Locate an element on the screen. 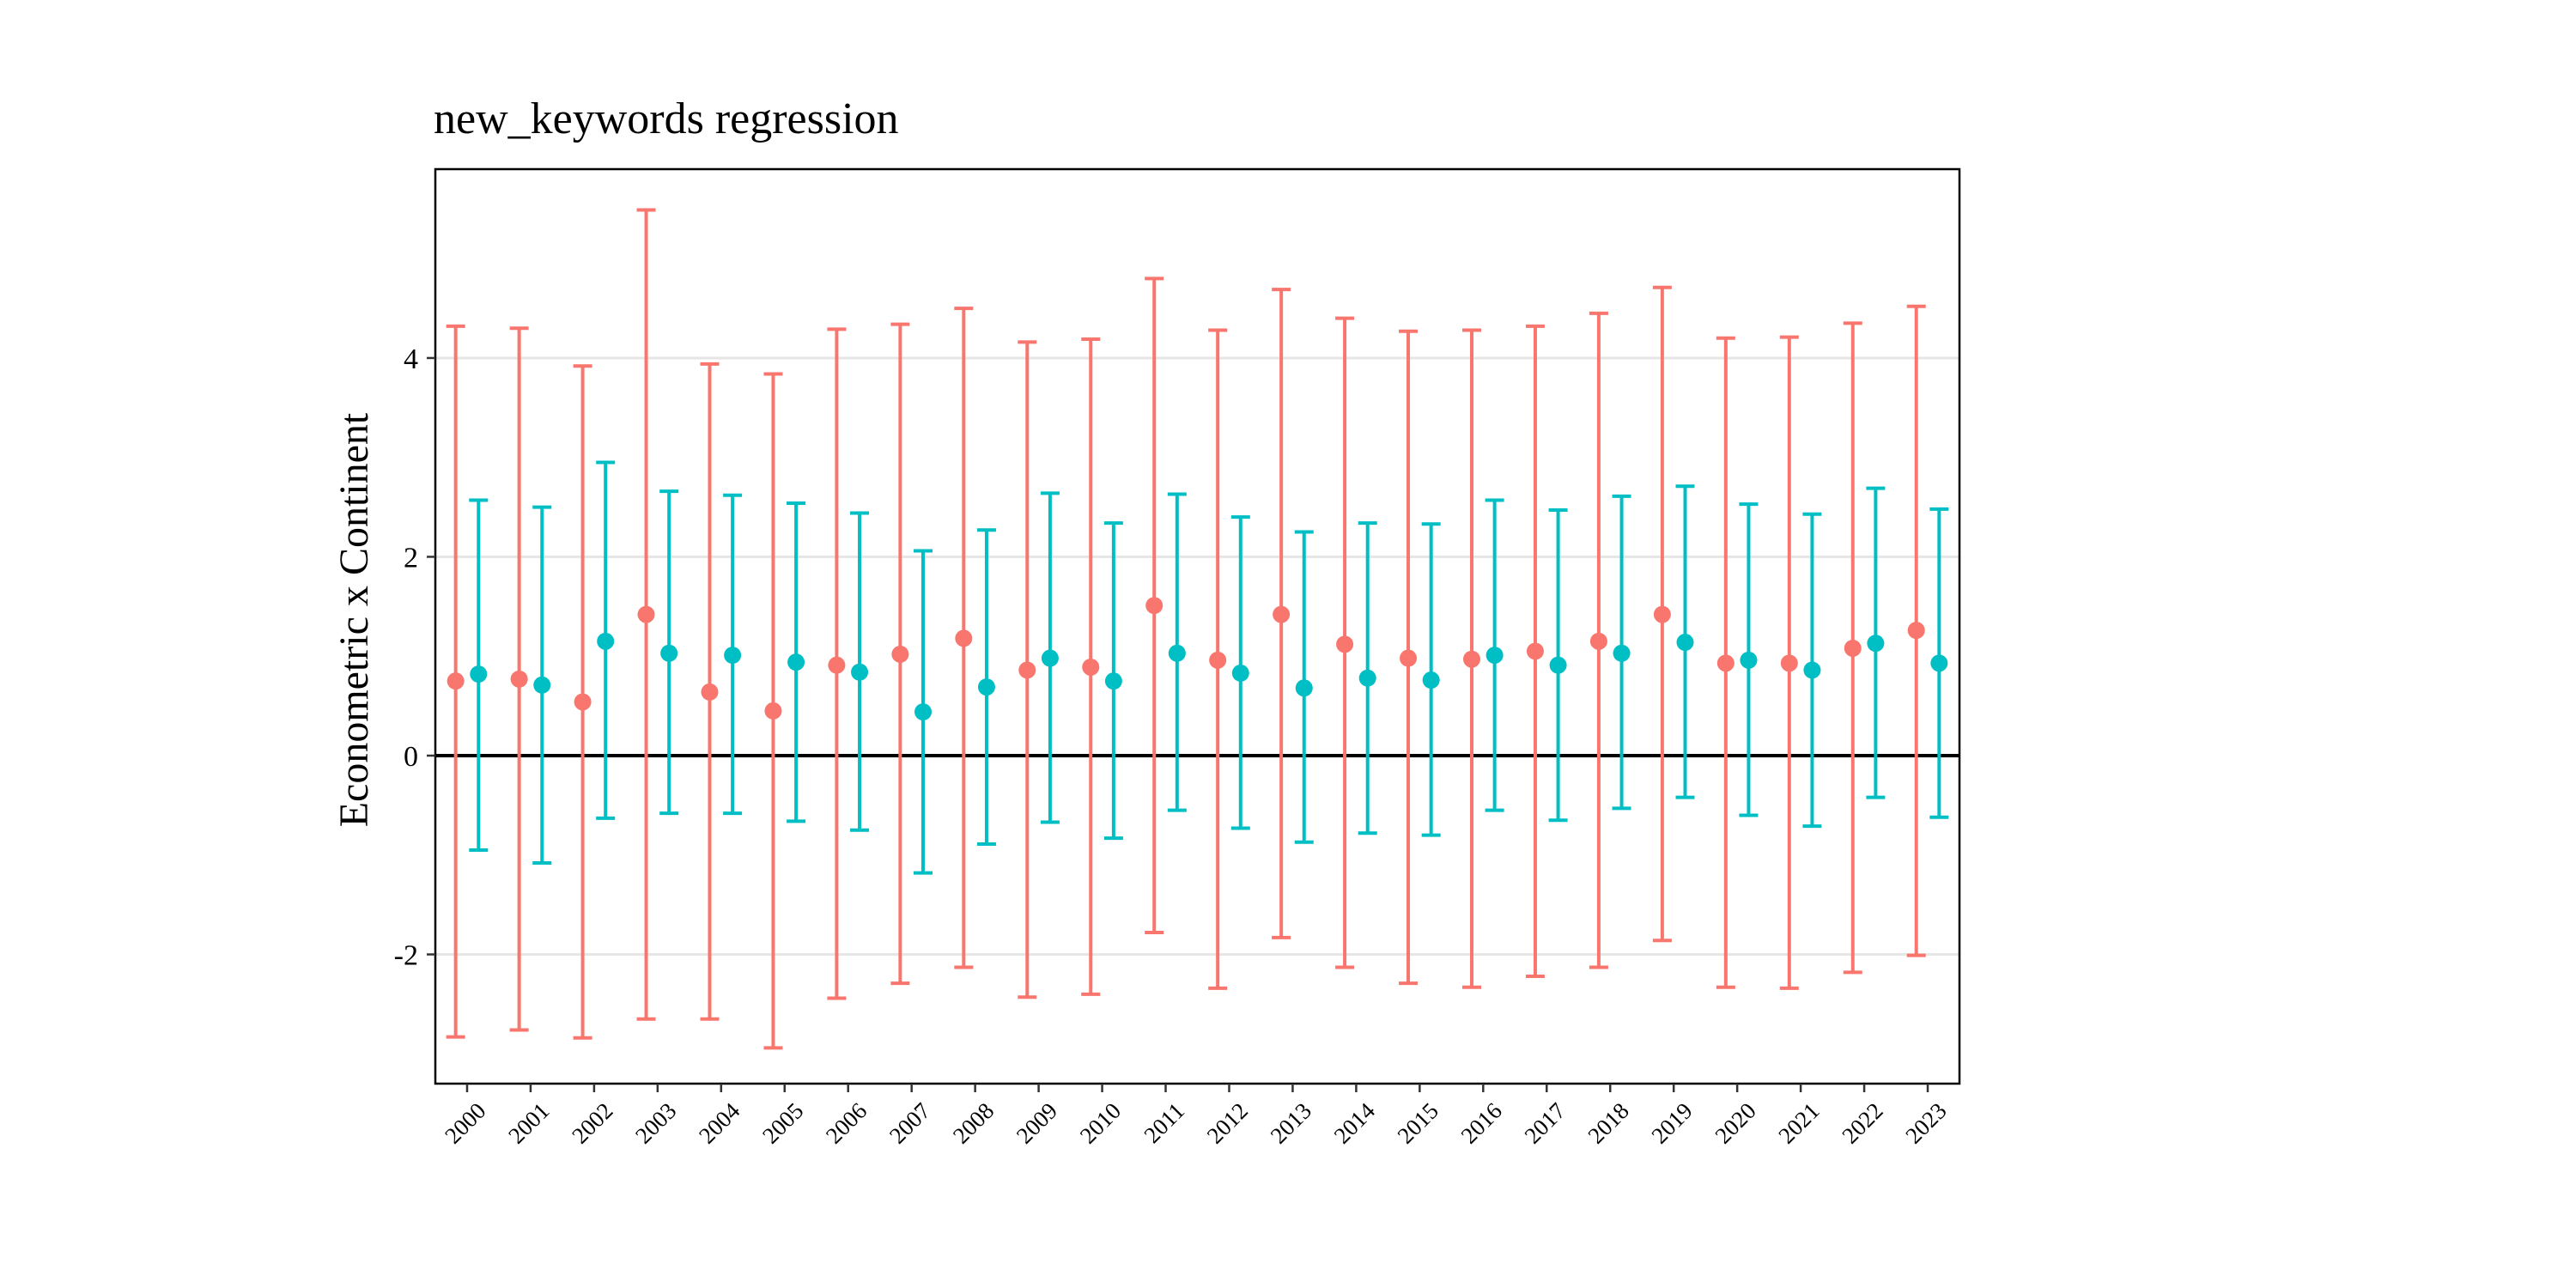  x-tick-label: 2016 is located at coordinates (1481, 1122).